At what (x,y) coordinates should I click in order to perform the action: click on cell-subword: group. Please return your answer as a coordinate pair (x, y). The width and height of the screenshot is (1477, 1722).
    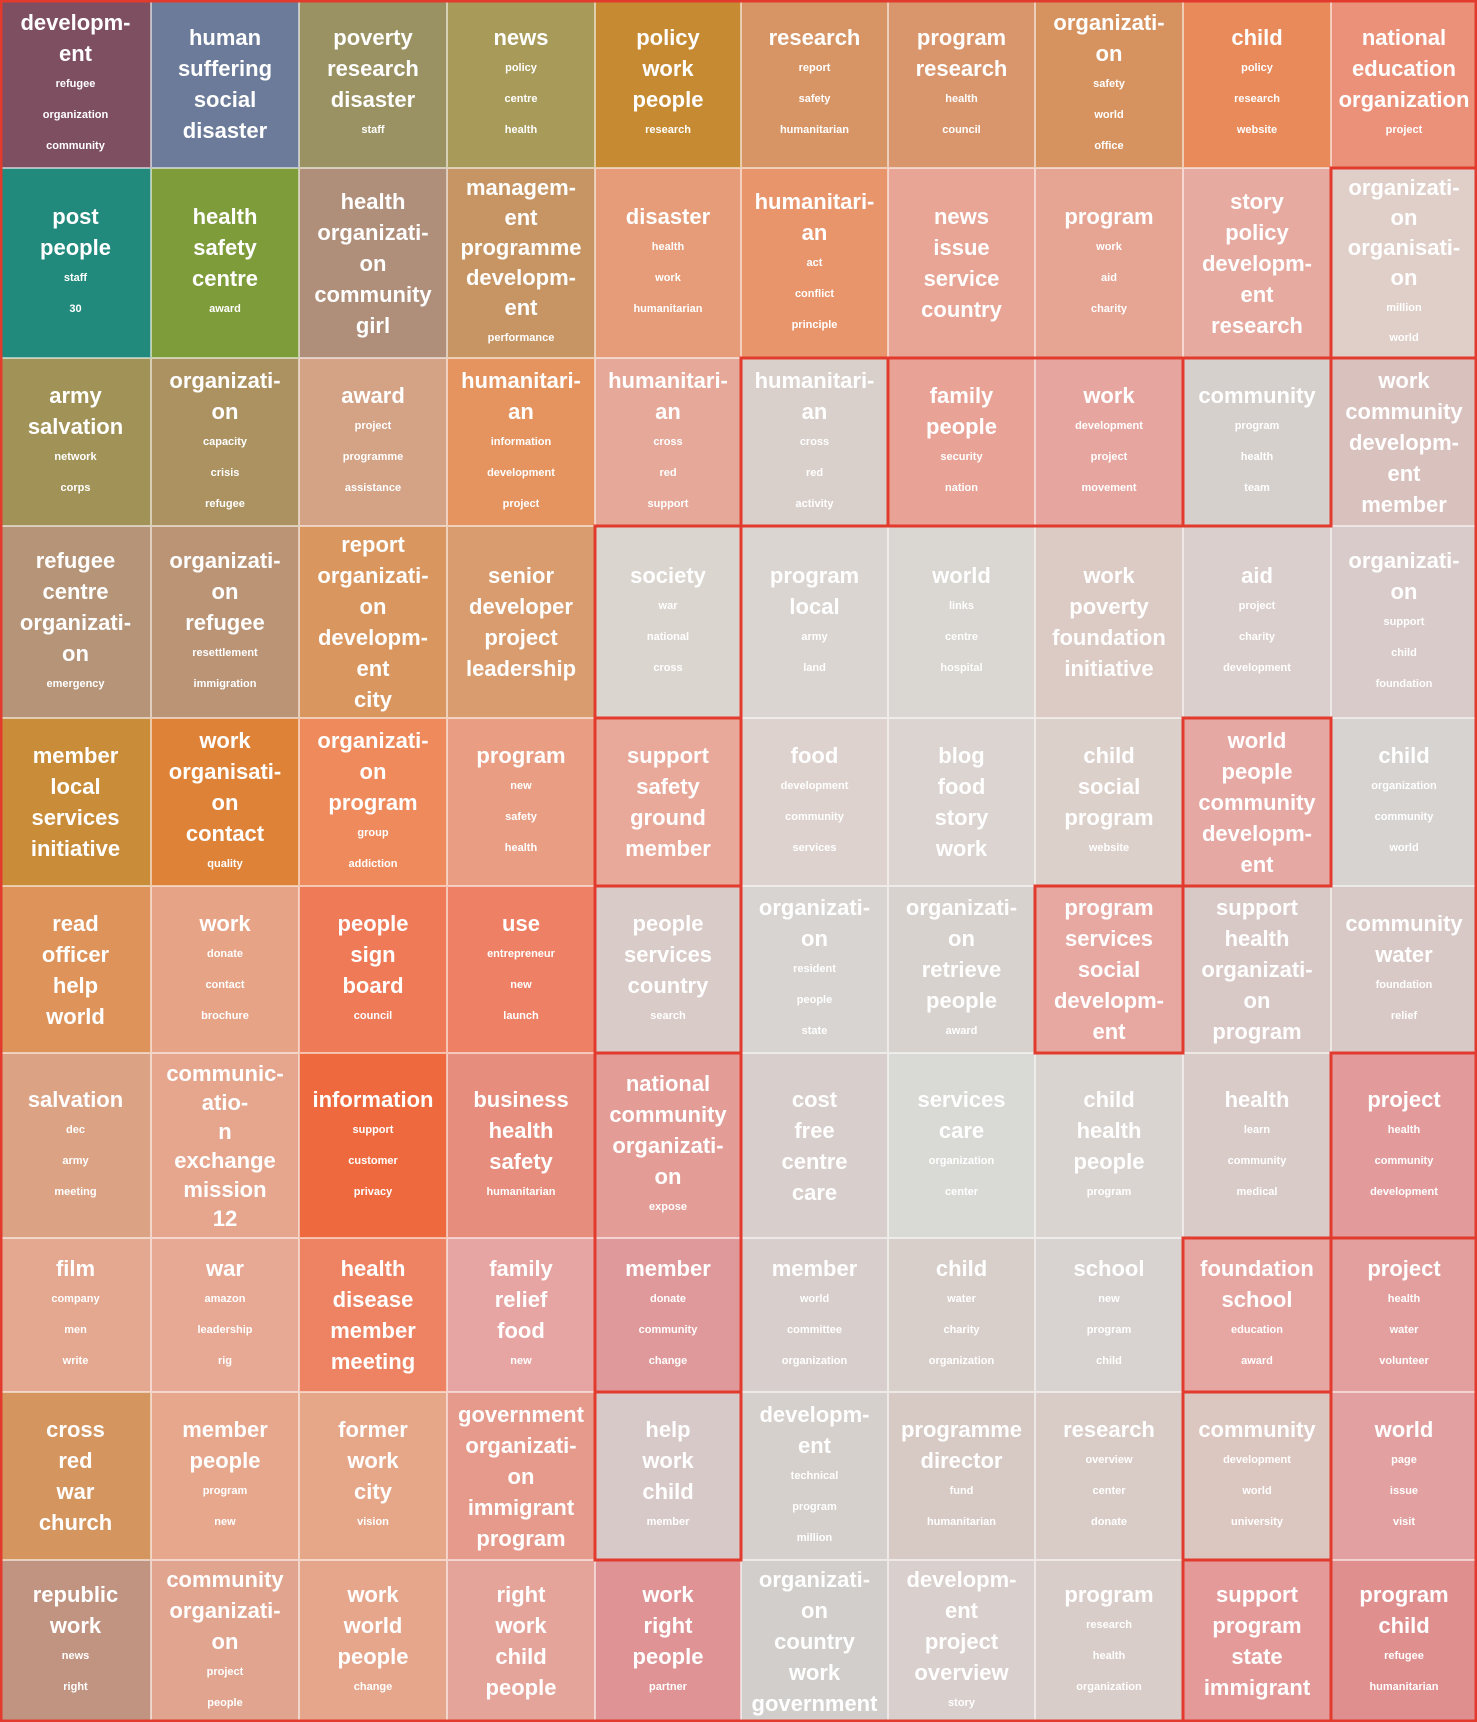
    Looking at the image, I should click on (373, 832).